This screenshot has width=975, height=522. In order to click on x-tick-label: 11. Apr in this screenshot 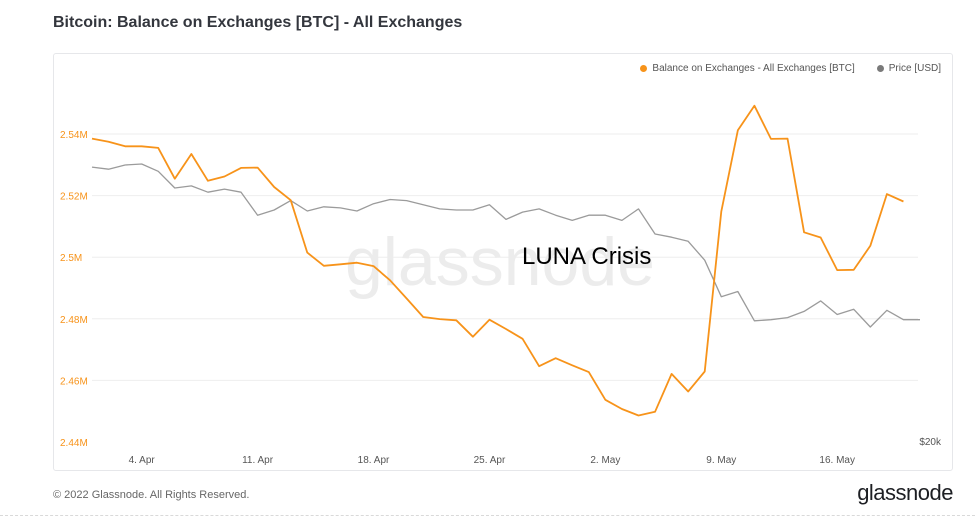, I will do `click(258, 460)`.